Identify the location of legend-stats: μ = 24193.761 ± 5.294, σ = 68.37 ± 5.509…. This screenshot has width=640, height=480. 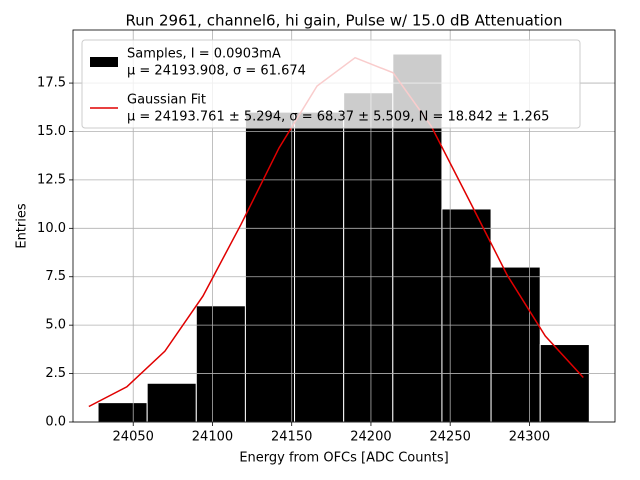
(338, 117).